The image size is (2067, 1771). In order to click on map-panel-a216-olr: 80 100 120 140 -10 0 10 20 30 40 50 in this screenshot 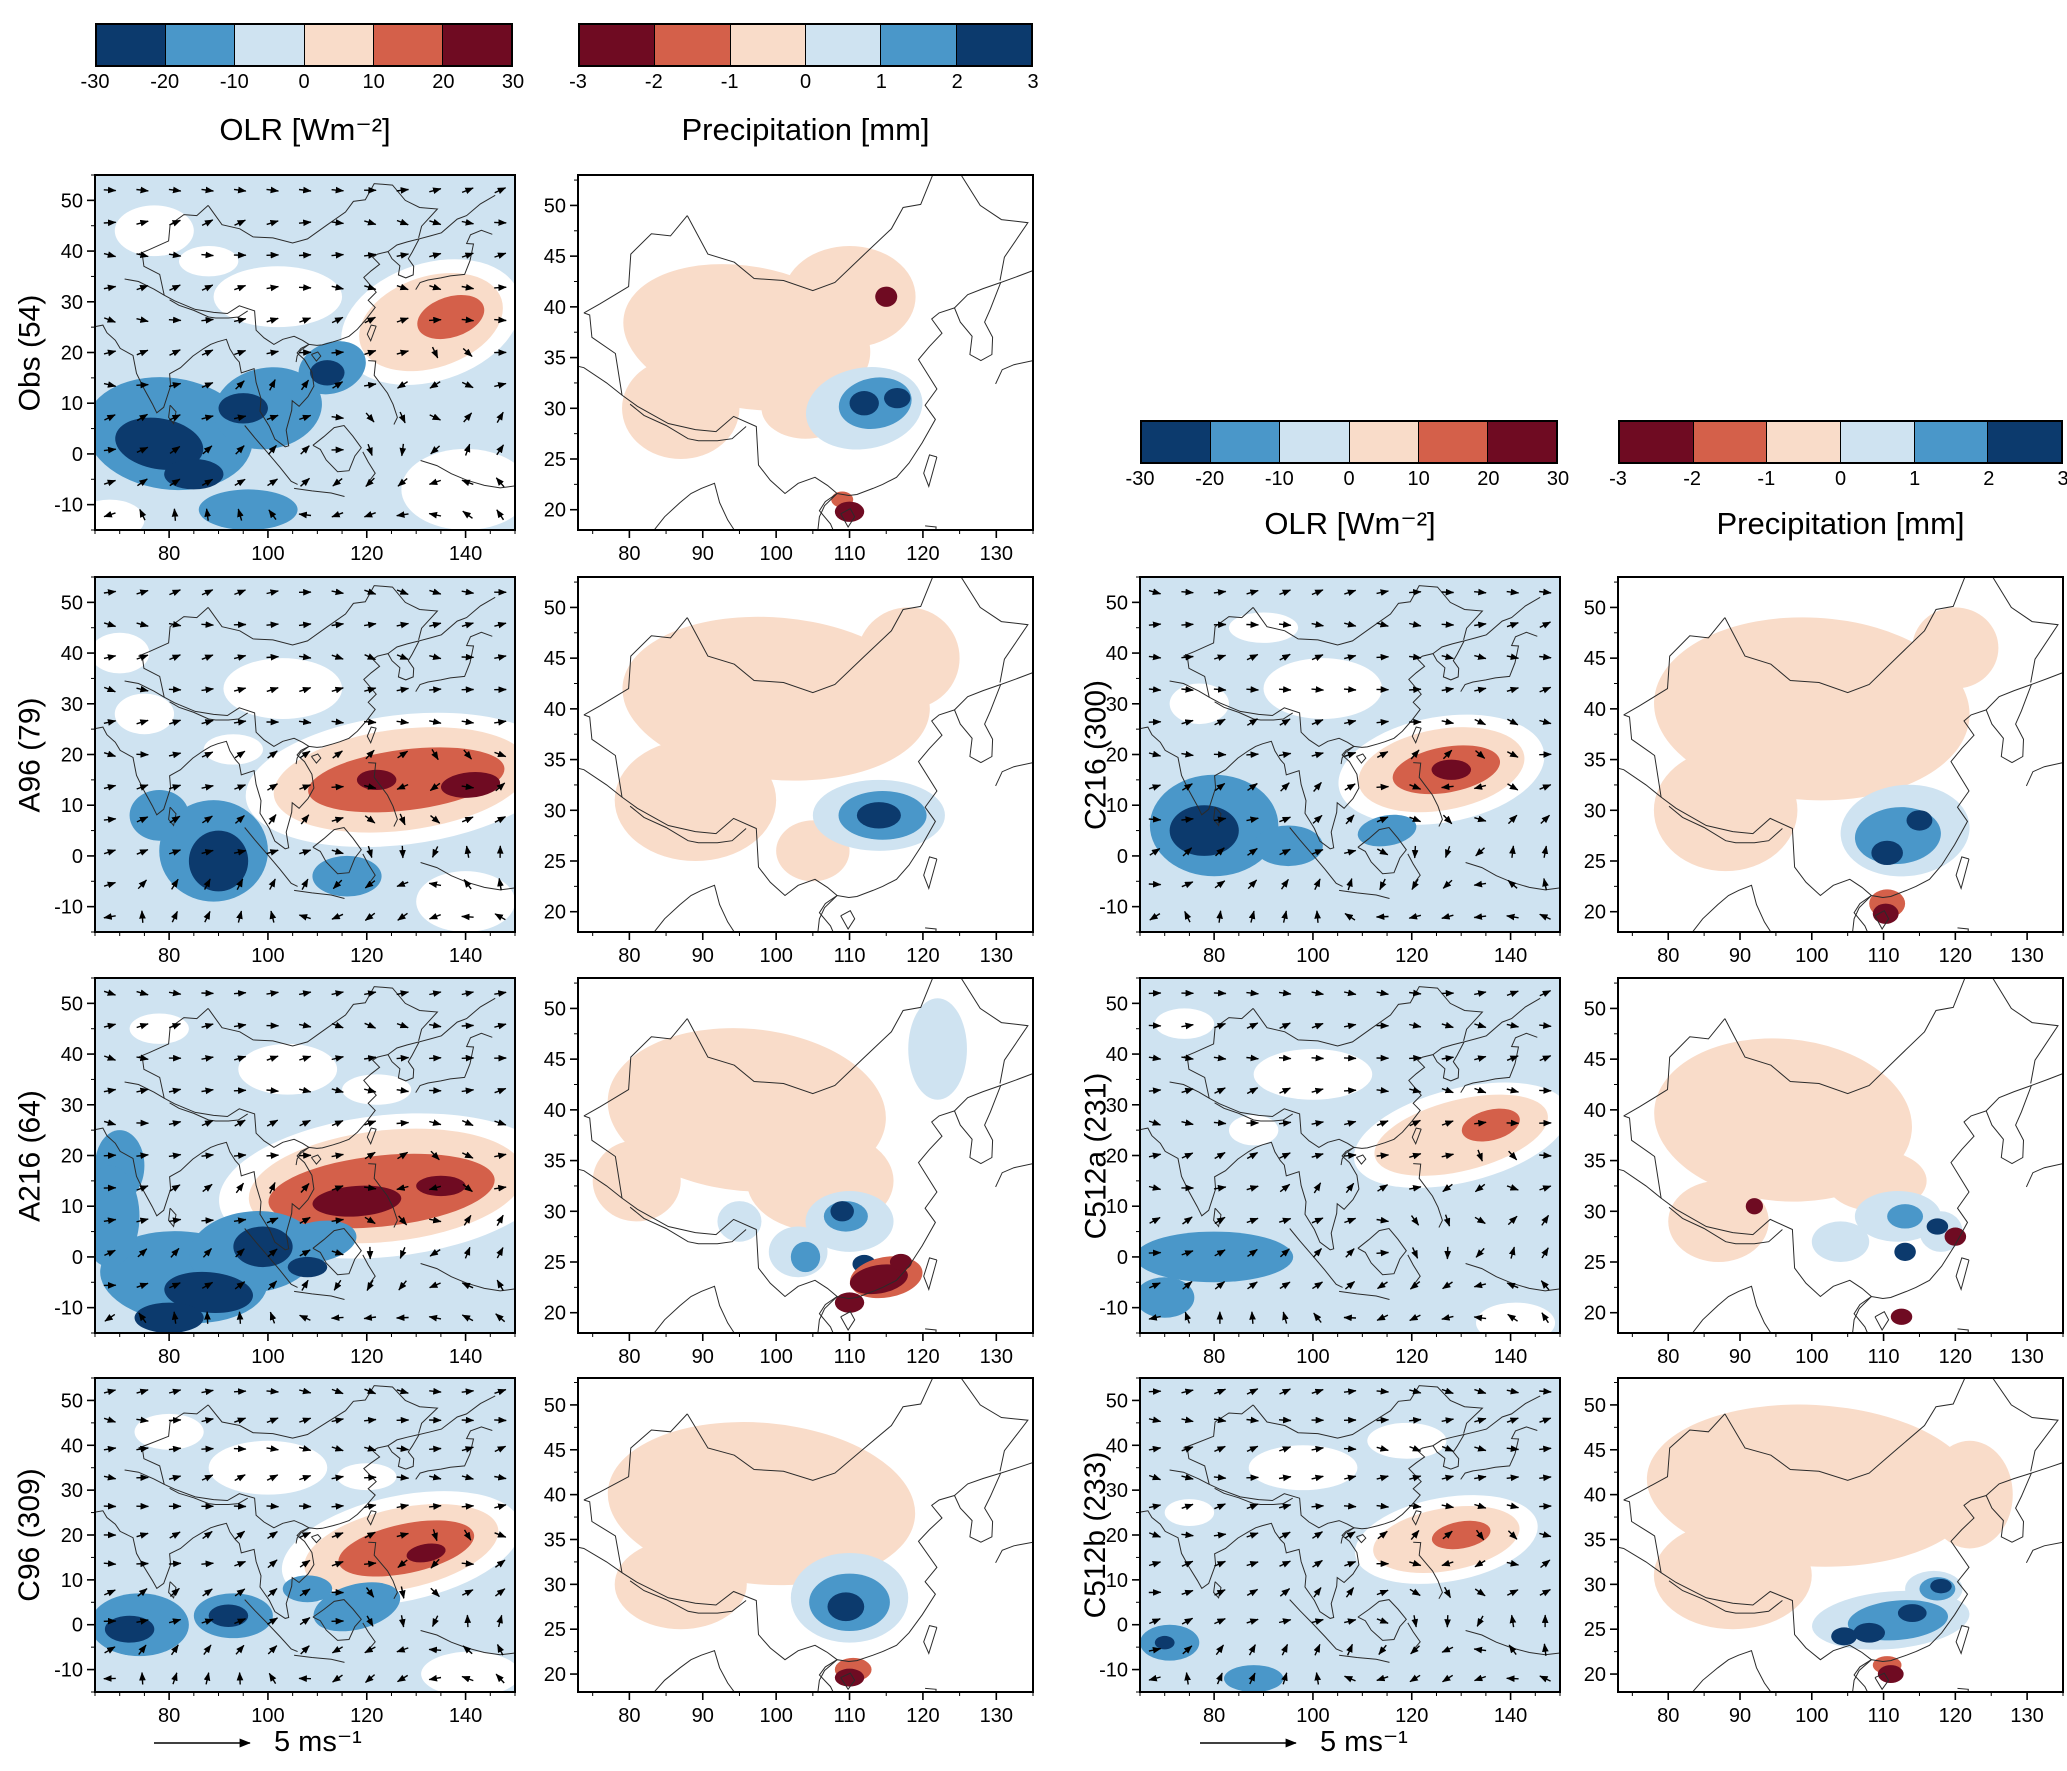, I will do `click(281, 1171)`.